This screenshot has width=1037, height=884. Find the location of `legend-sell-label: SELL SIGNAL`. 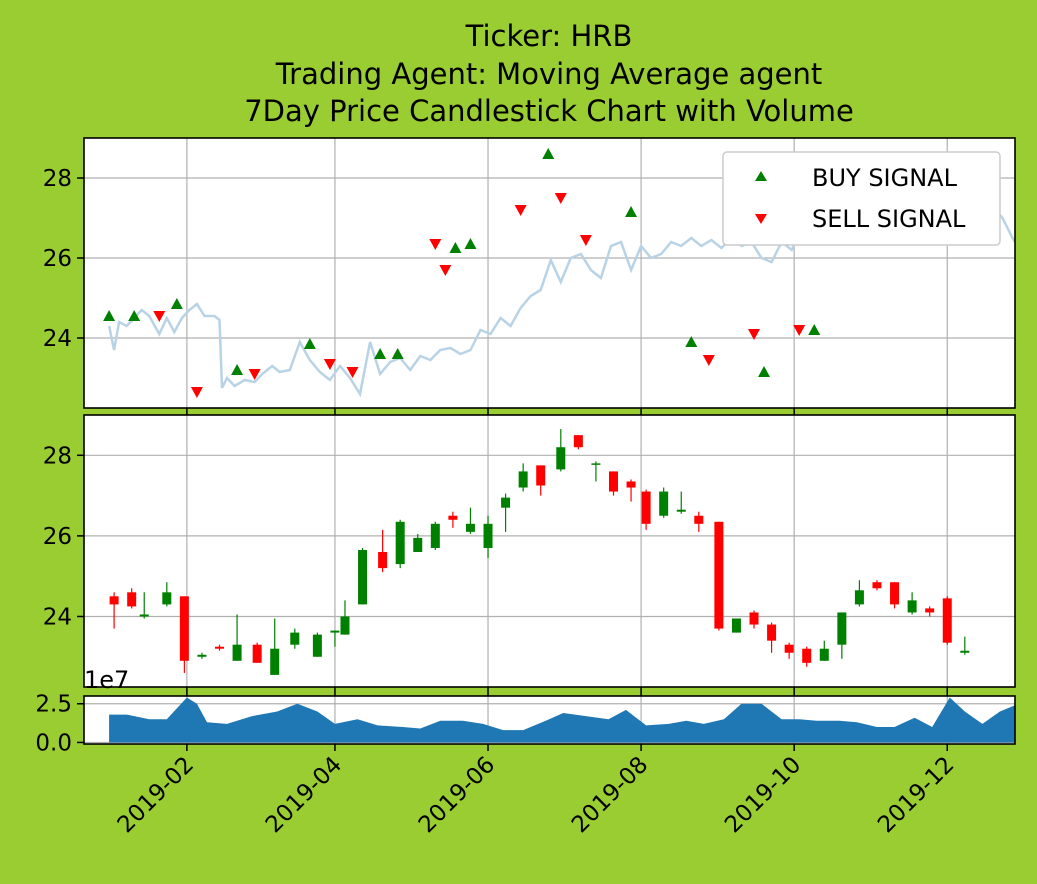

legend-sell-label: SELL SIGNAL is located at coordinates (889, 219).